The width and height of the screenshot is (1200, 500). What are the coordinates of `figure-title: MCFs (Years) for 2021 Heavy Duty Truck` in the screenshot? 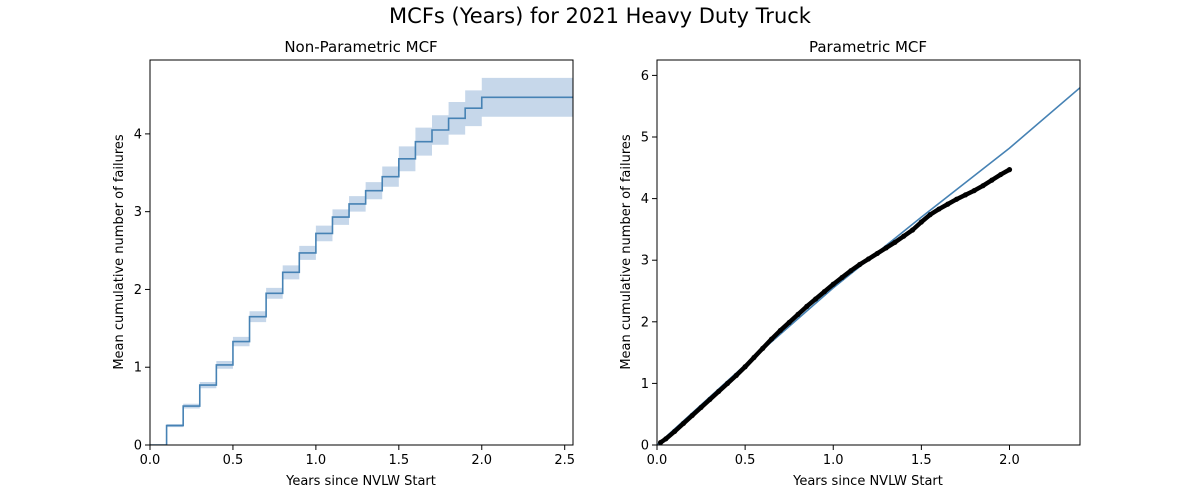 It's located at (600, 16).